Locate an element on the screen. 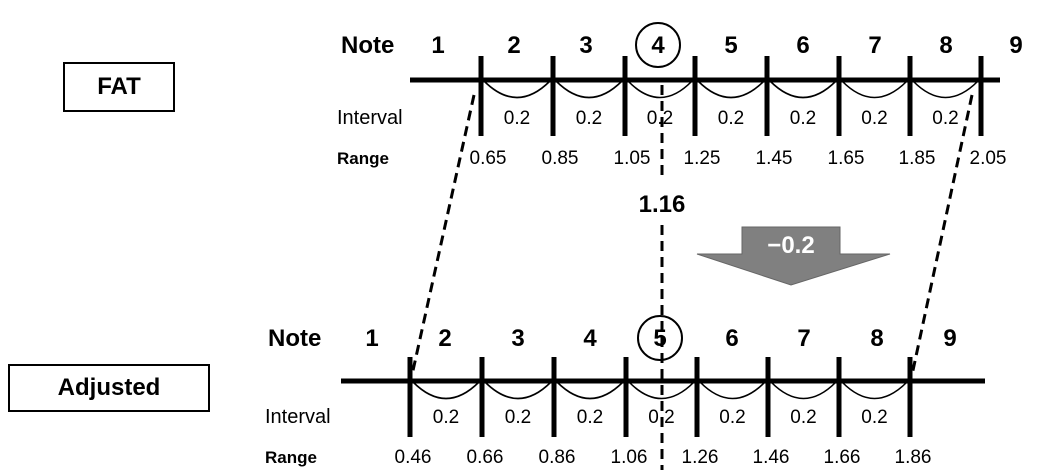  fat-note-7: 7 is located at coordinates (874, 45).